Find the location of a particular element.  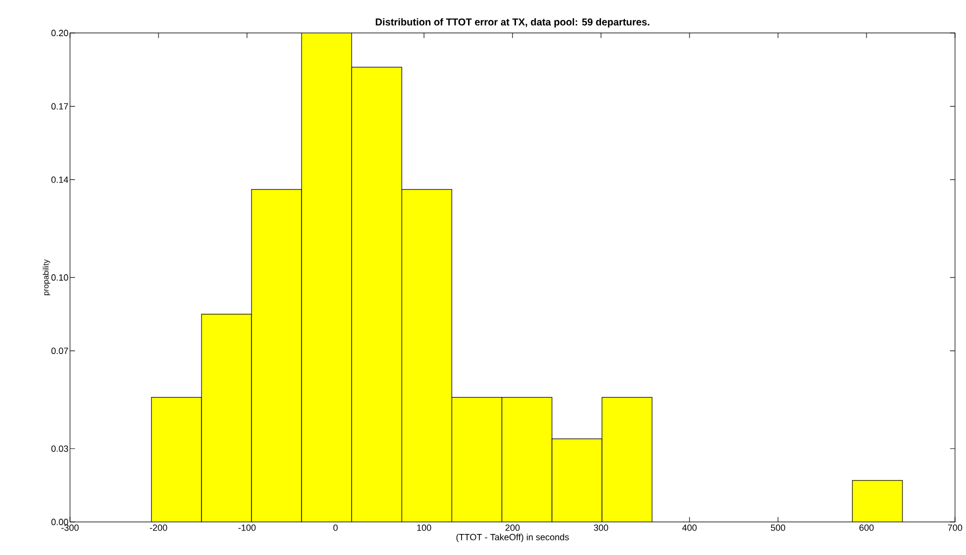

y-tick-label: 0.10 is located at coordinates (59, 277).